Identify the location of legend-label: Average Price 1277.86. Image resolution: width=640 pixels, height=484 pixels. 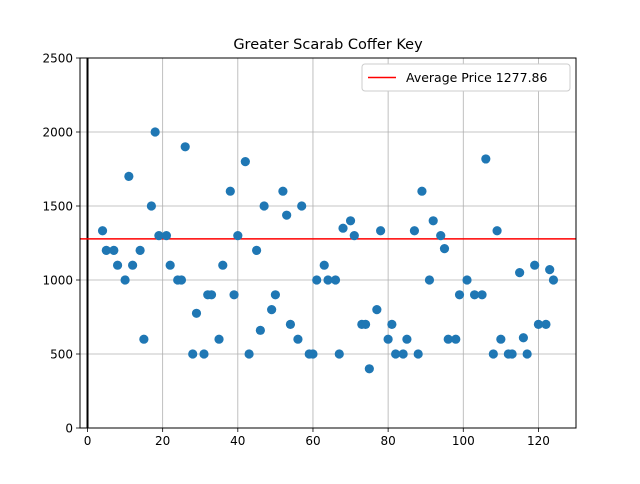
(477, 77).